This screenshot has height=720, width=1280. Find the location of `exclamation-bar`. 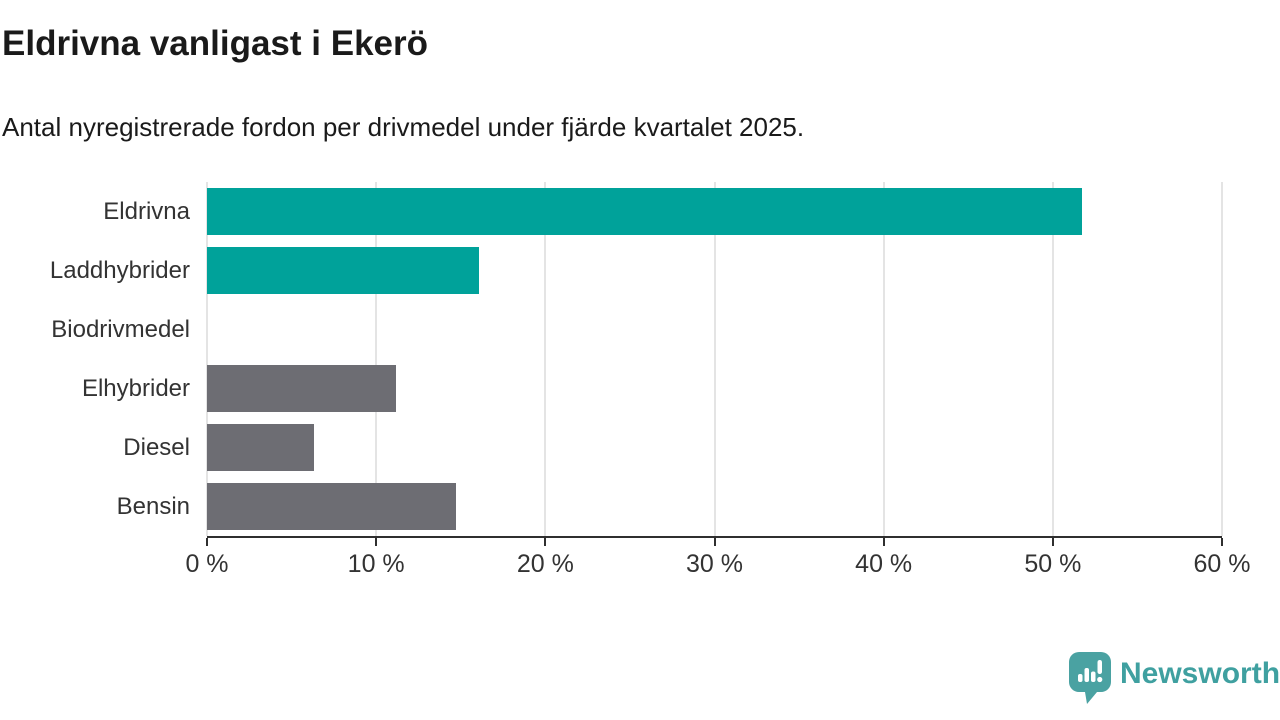

exclamation-bar is located at coordinates (1099, 667).